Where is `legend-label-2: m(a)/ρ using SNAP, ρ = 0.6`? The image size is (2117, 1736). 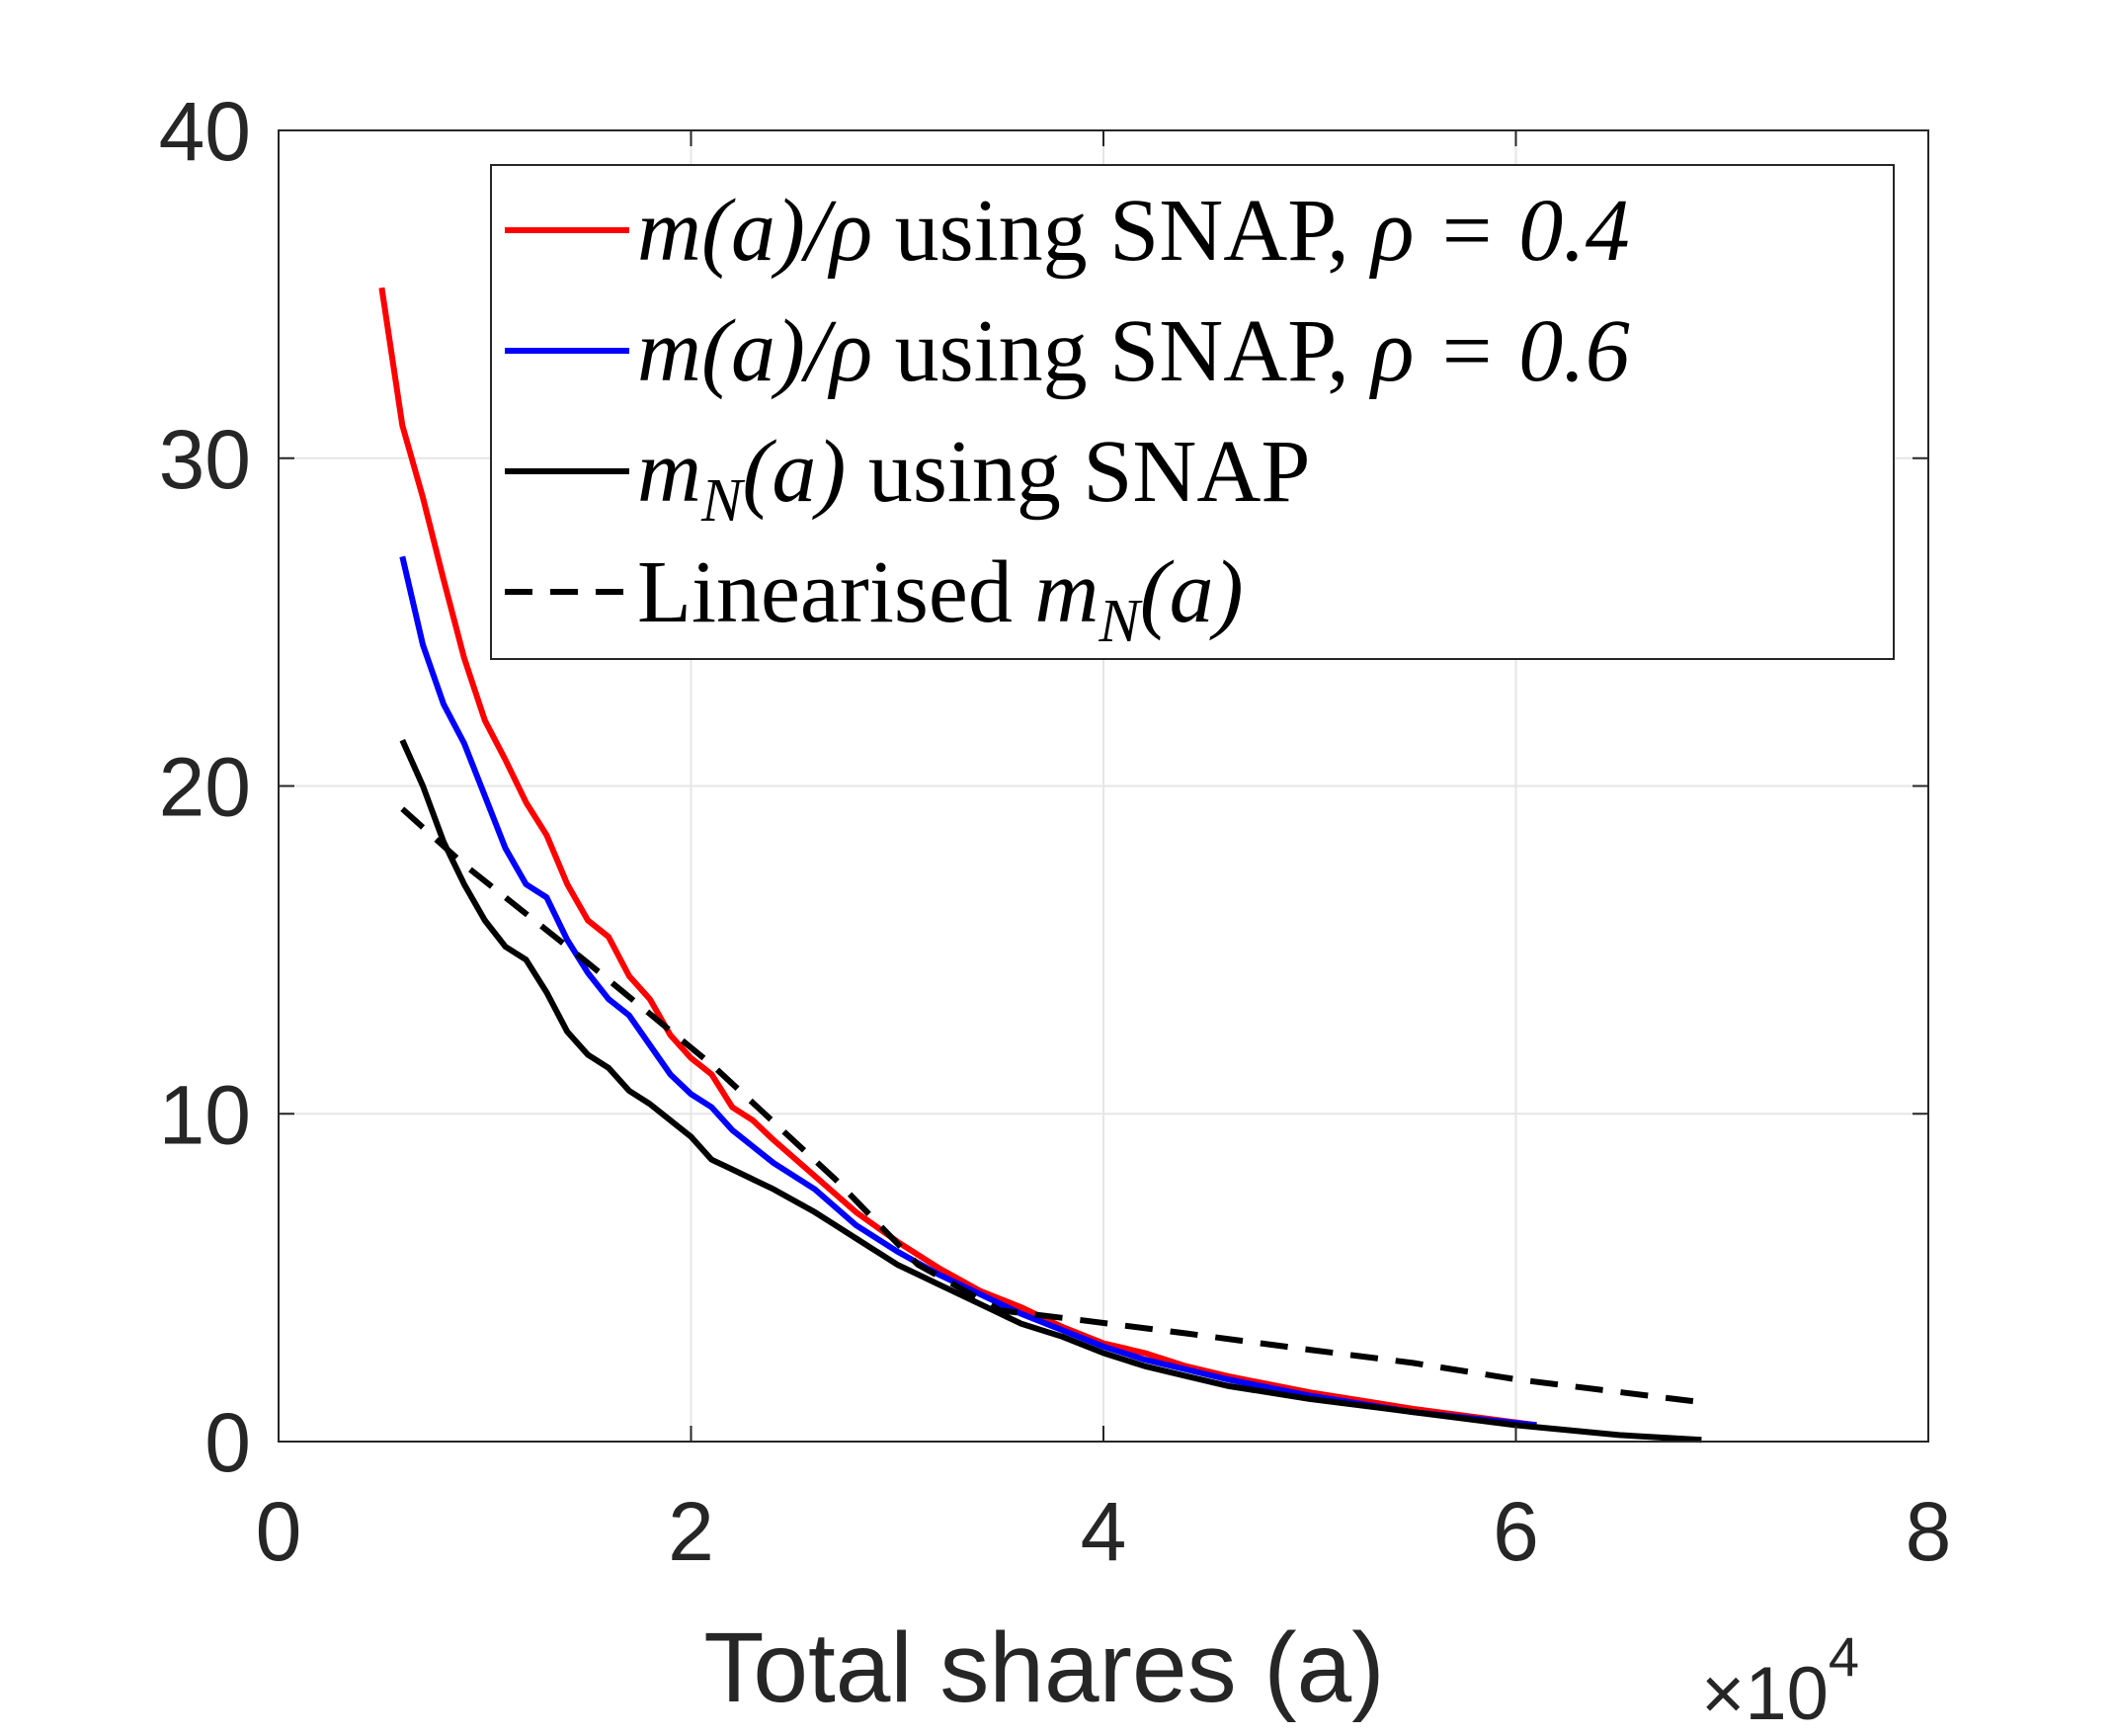
legend-label-2: m(a)/ρ using SNAP, ρ = 0.6 is located at coordinates (1133, 351).